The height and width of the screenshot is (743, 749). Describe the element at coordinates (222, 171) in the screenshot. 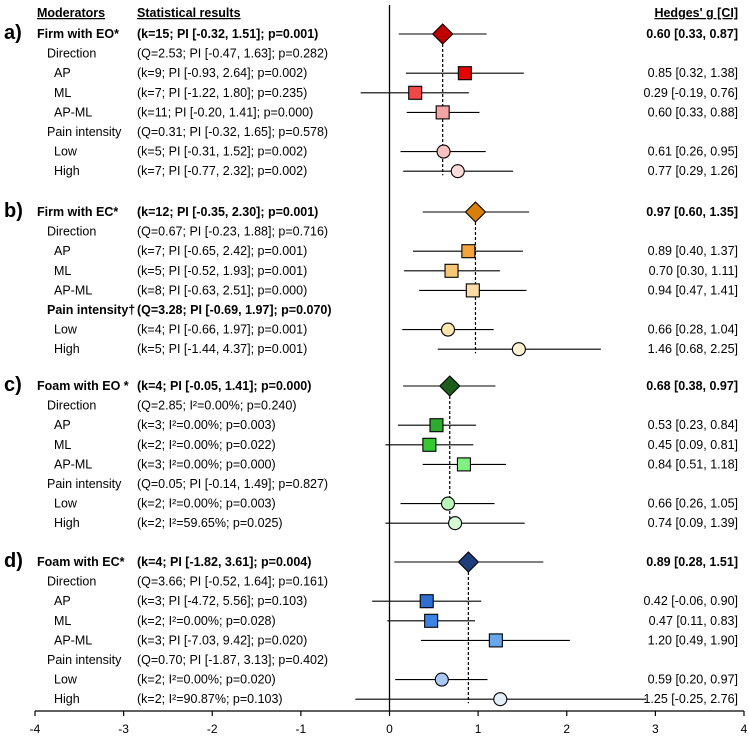

I see `subgroup-stats: (k=7; PI [-0.77, 2.32]; p=0.002)` at that location.